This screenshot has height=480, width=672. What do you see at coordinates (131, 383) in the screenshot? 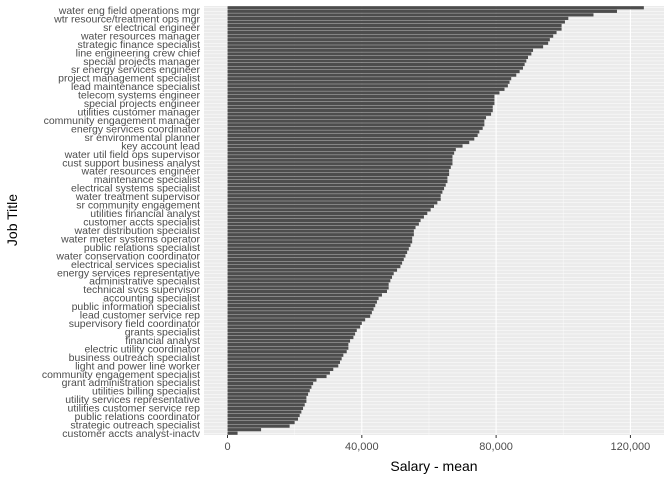
I see `y-tick-label: grant administration specialist` at bounding box center [131, 383].